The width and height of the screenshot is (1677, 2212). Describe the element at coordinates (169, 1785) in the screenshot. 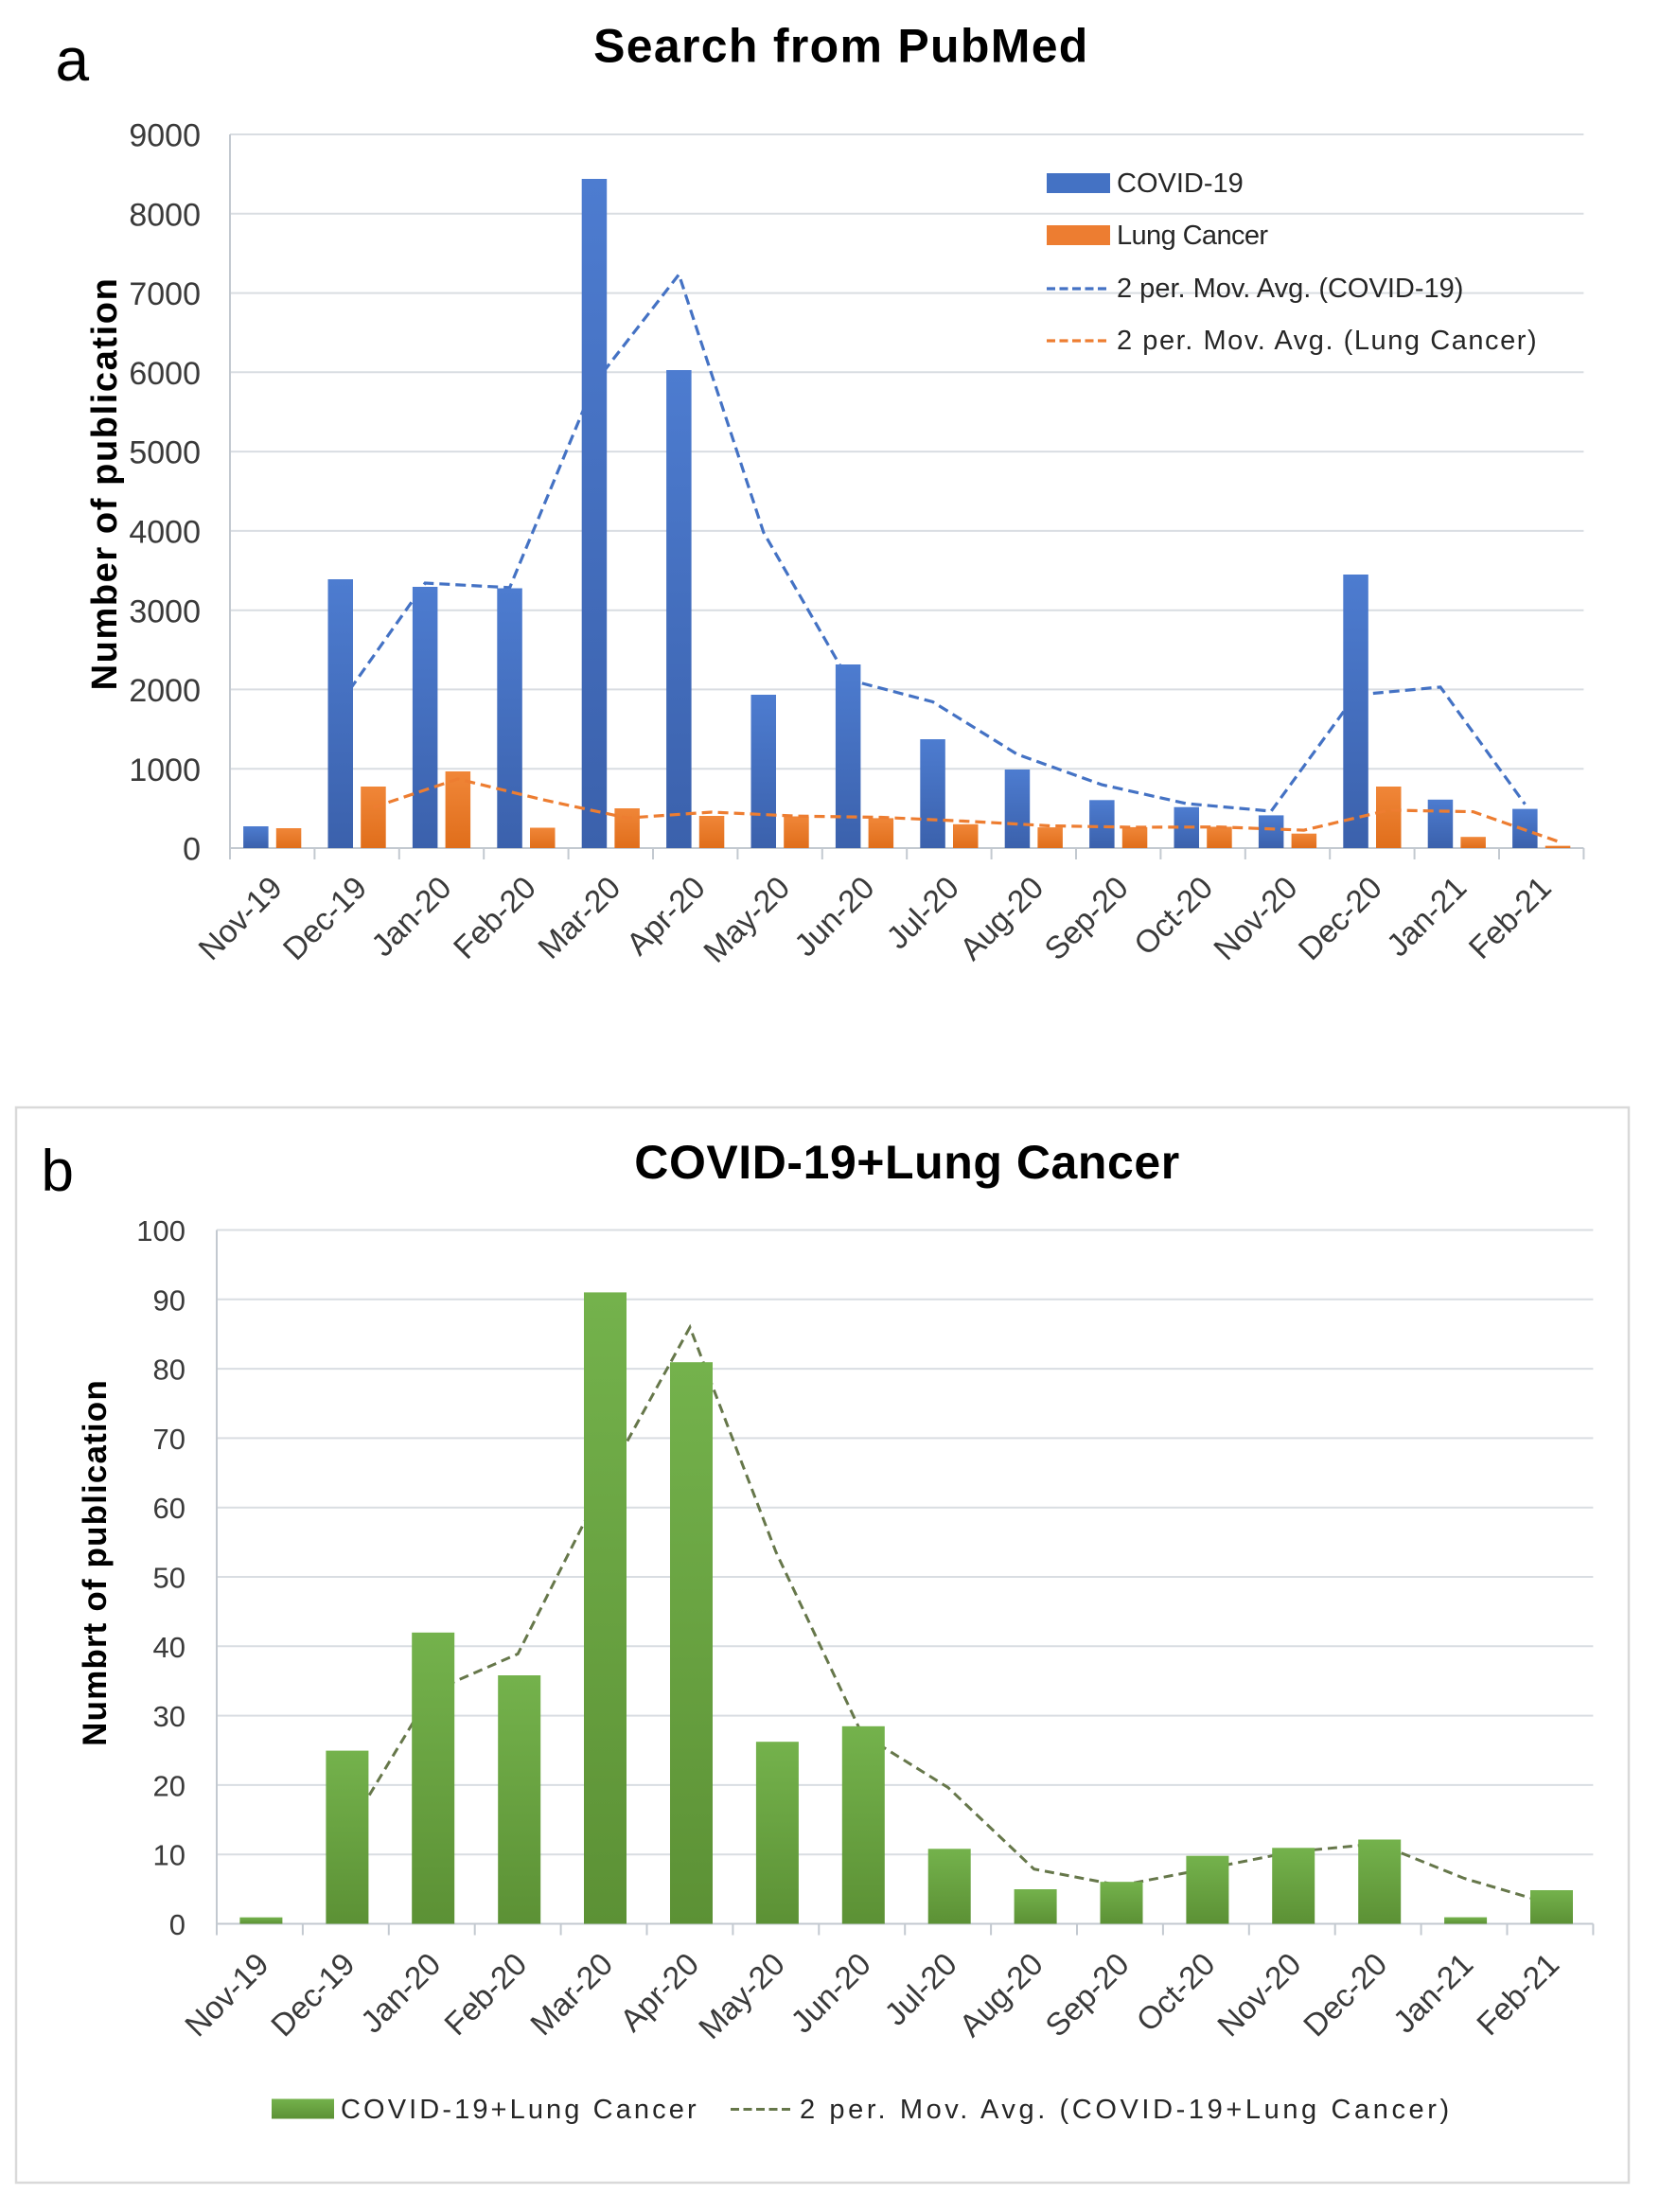

I see `svg-text: 20` at that location.